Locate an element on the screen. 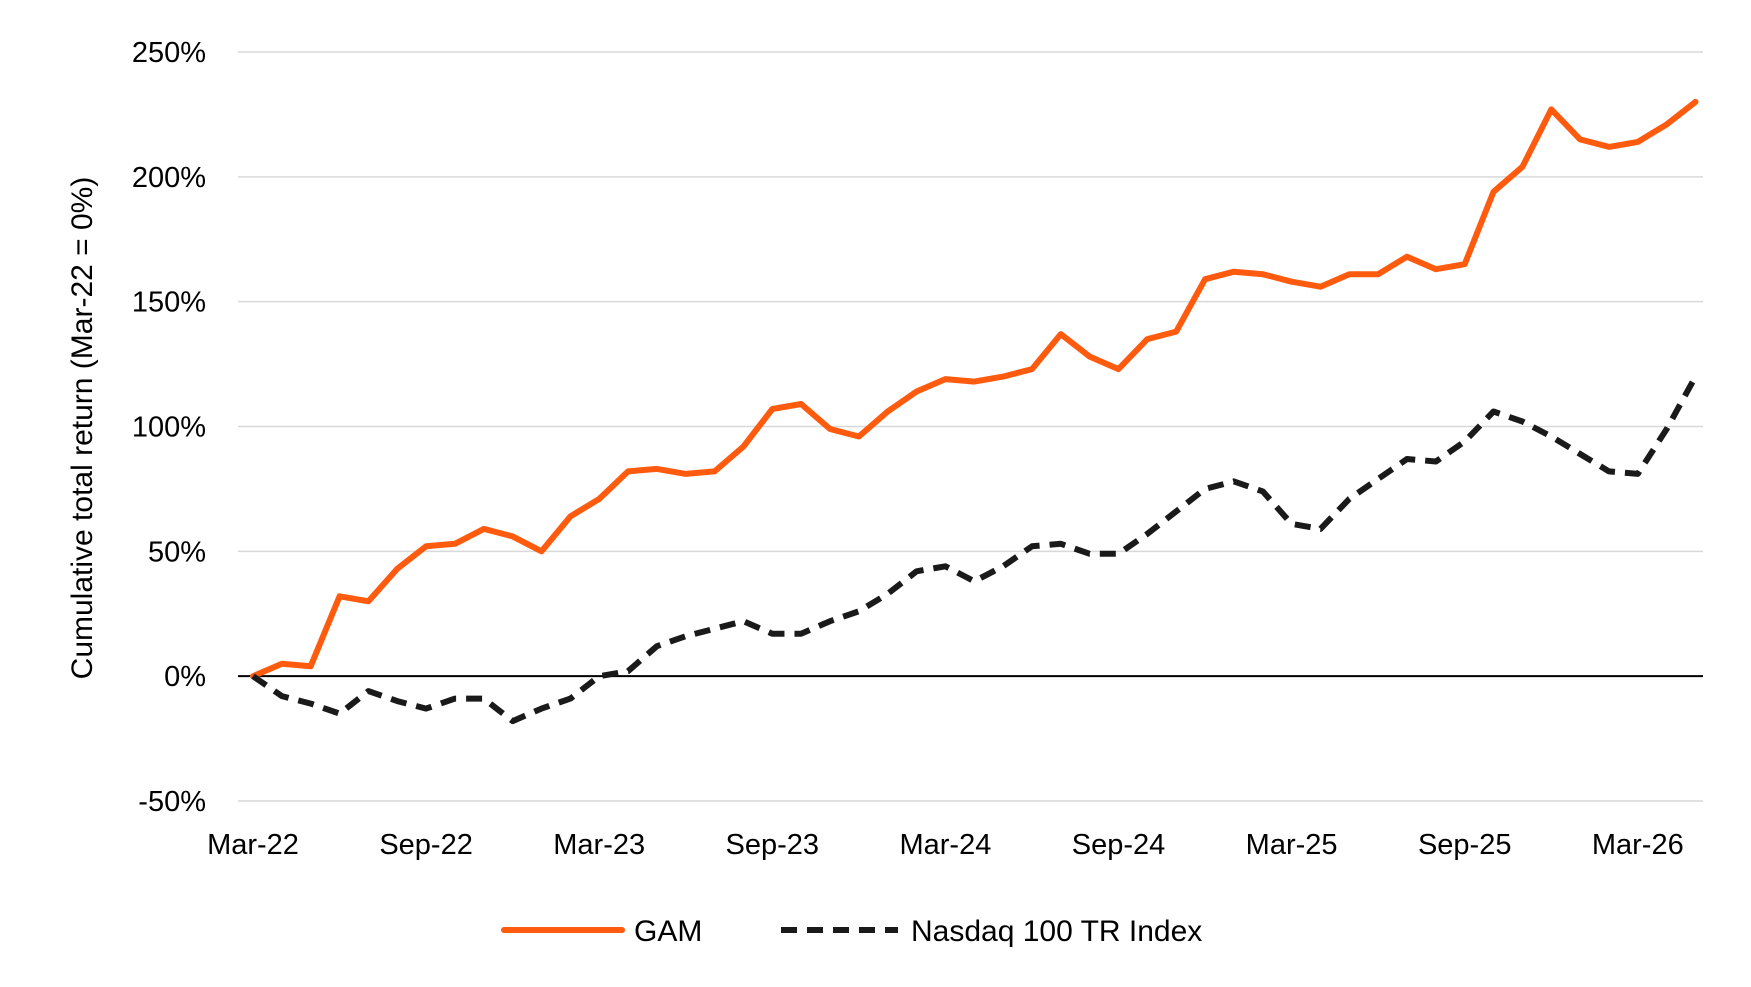  x-tick-label: Sep-23 is located at coordinates (773, 845).